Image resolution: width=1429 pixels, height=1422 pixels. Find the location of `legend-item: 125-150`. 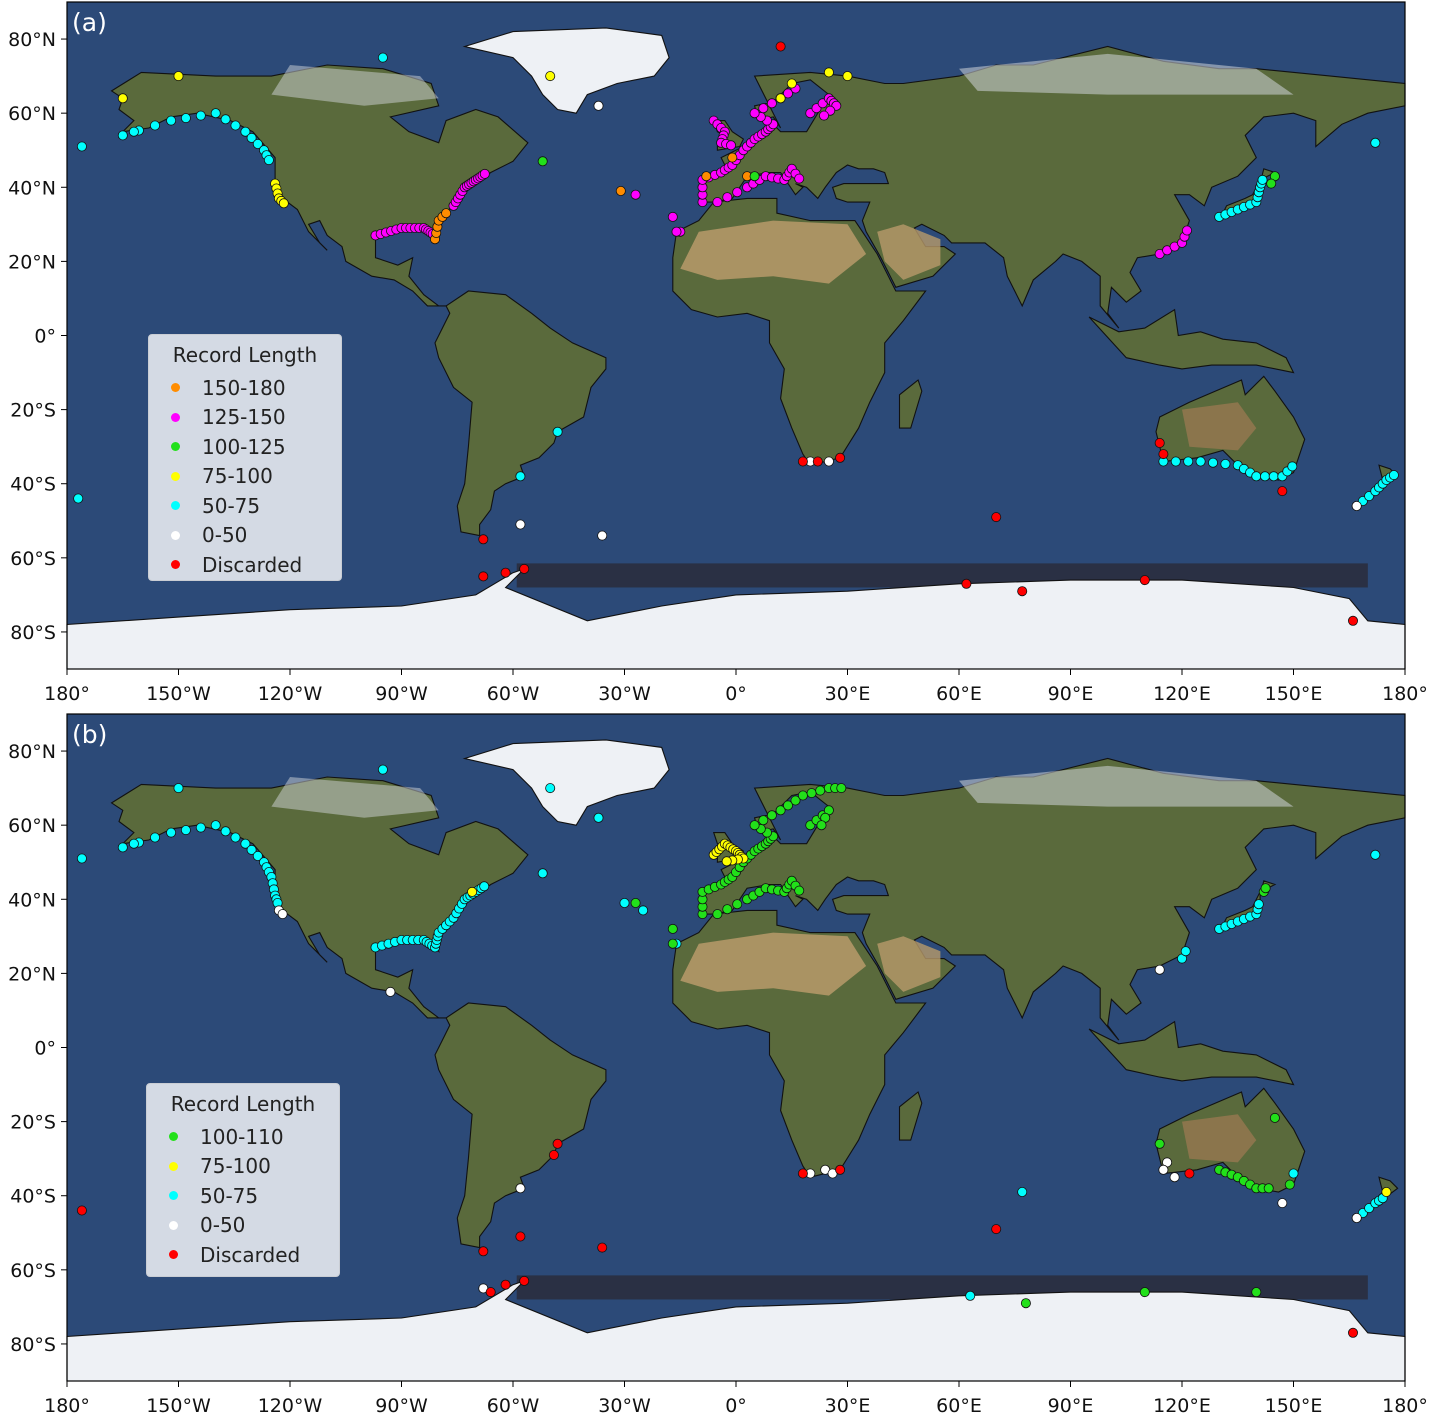

legend-item: 125-150 is located at coordinates (245, 418).